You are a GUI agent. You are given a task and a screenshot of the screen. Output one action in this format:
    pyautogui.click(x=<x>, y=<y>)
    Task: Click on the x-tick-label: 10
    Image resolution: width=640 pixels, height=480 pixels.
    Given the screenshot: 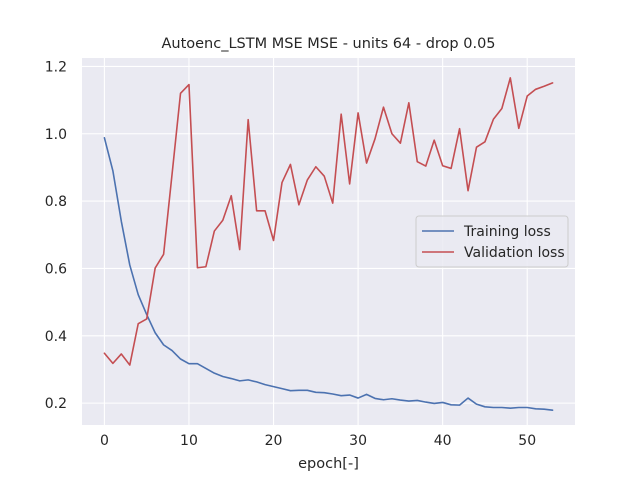 What is the action you would take?
    pyautogui.click(x=189, y=441)
    